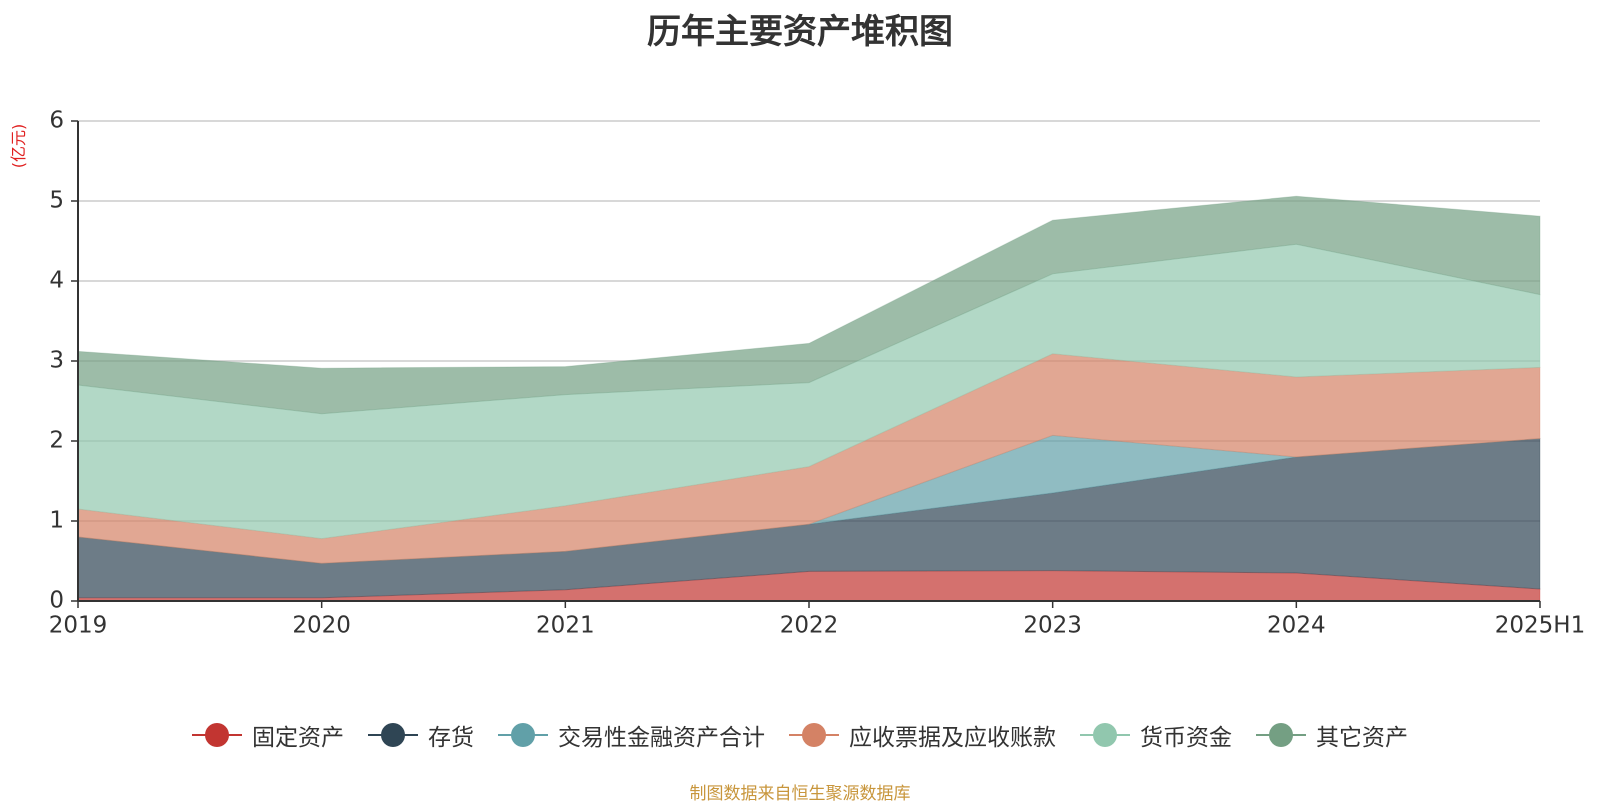 Image resolution: width=1600 pixels, height=804 pixels. Describe the element at coordinates (56, 361) in the screenshot. I see `y-tick-label: 3` at that location.